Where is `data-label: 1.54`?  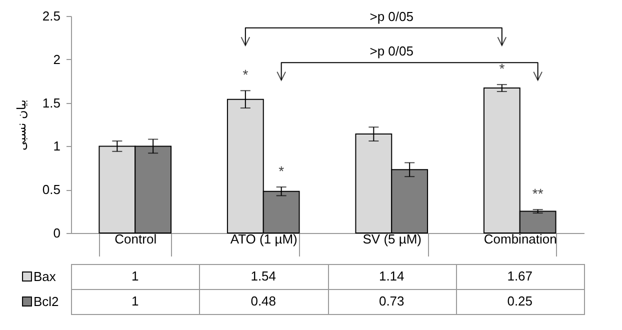 data-label: 1.54 is located at coordinates (263, 276).